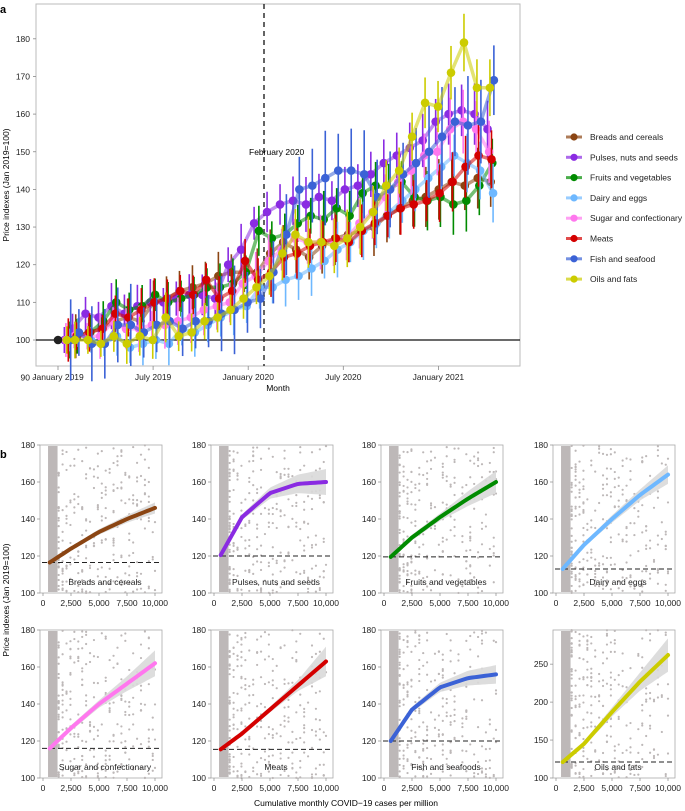  Describe the element at coordinates (630, 178) in the screenshot. I see `legend-label: Fruits and vegetables` at that location.